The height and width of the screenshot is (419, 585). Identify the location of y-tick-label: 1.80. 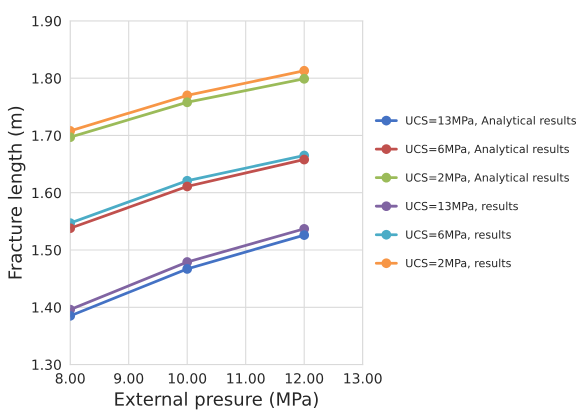
(46, 78).